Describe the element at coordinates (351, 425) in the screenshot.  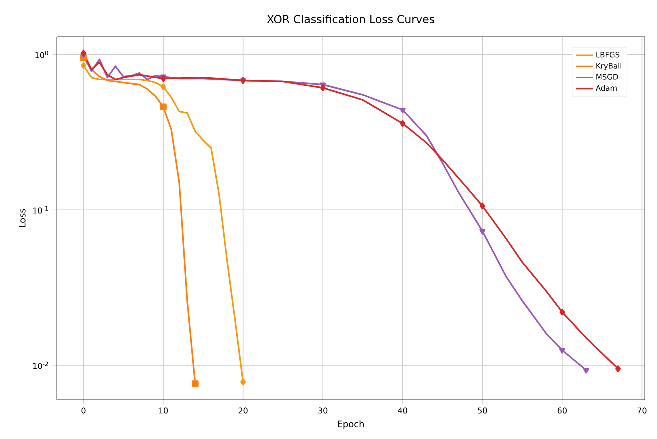
I see `x-axis-title: Epoch` at that location.